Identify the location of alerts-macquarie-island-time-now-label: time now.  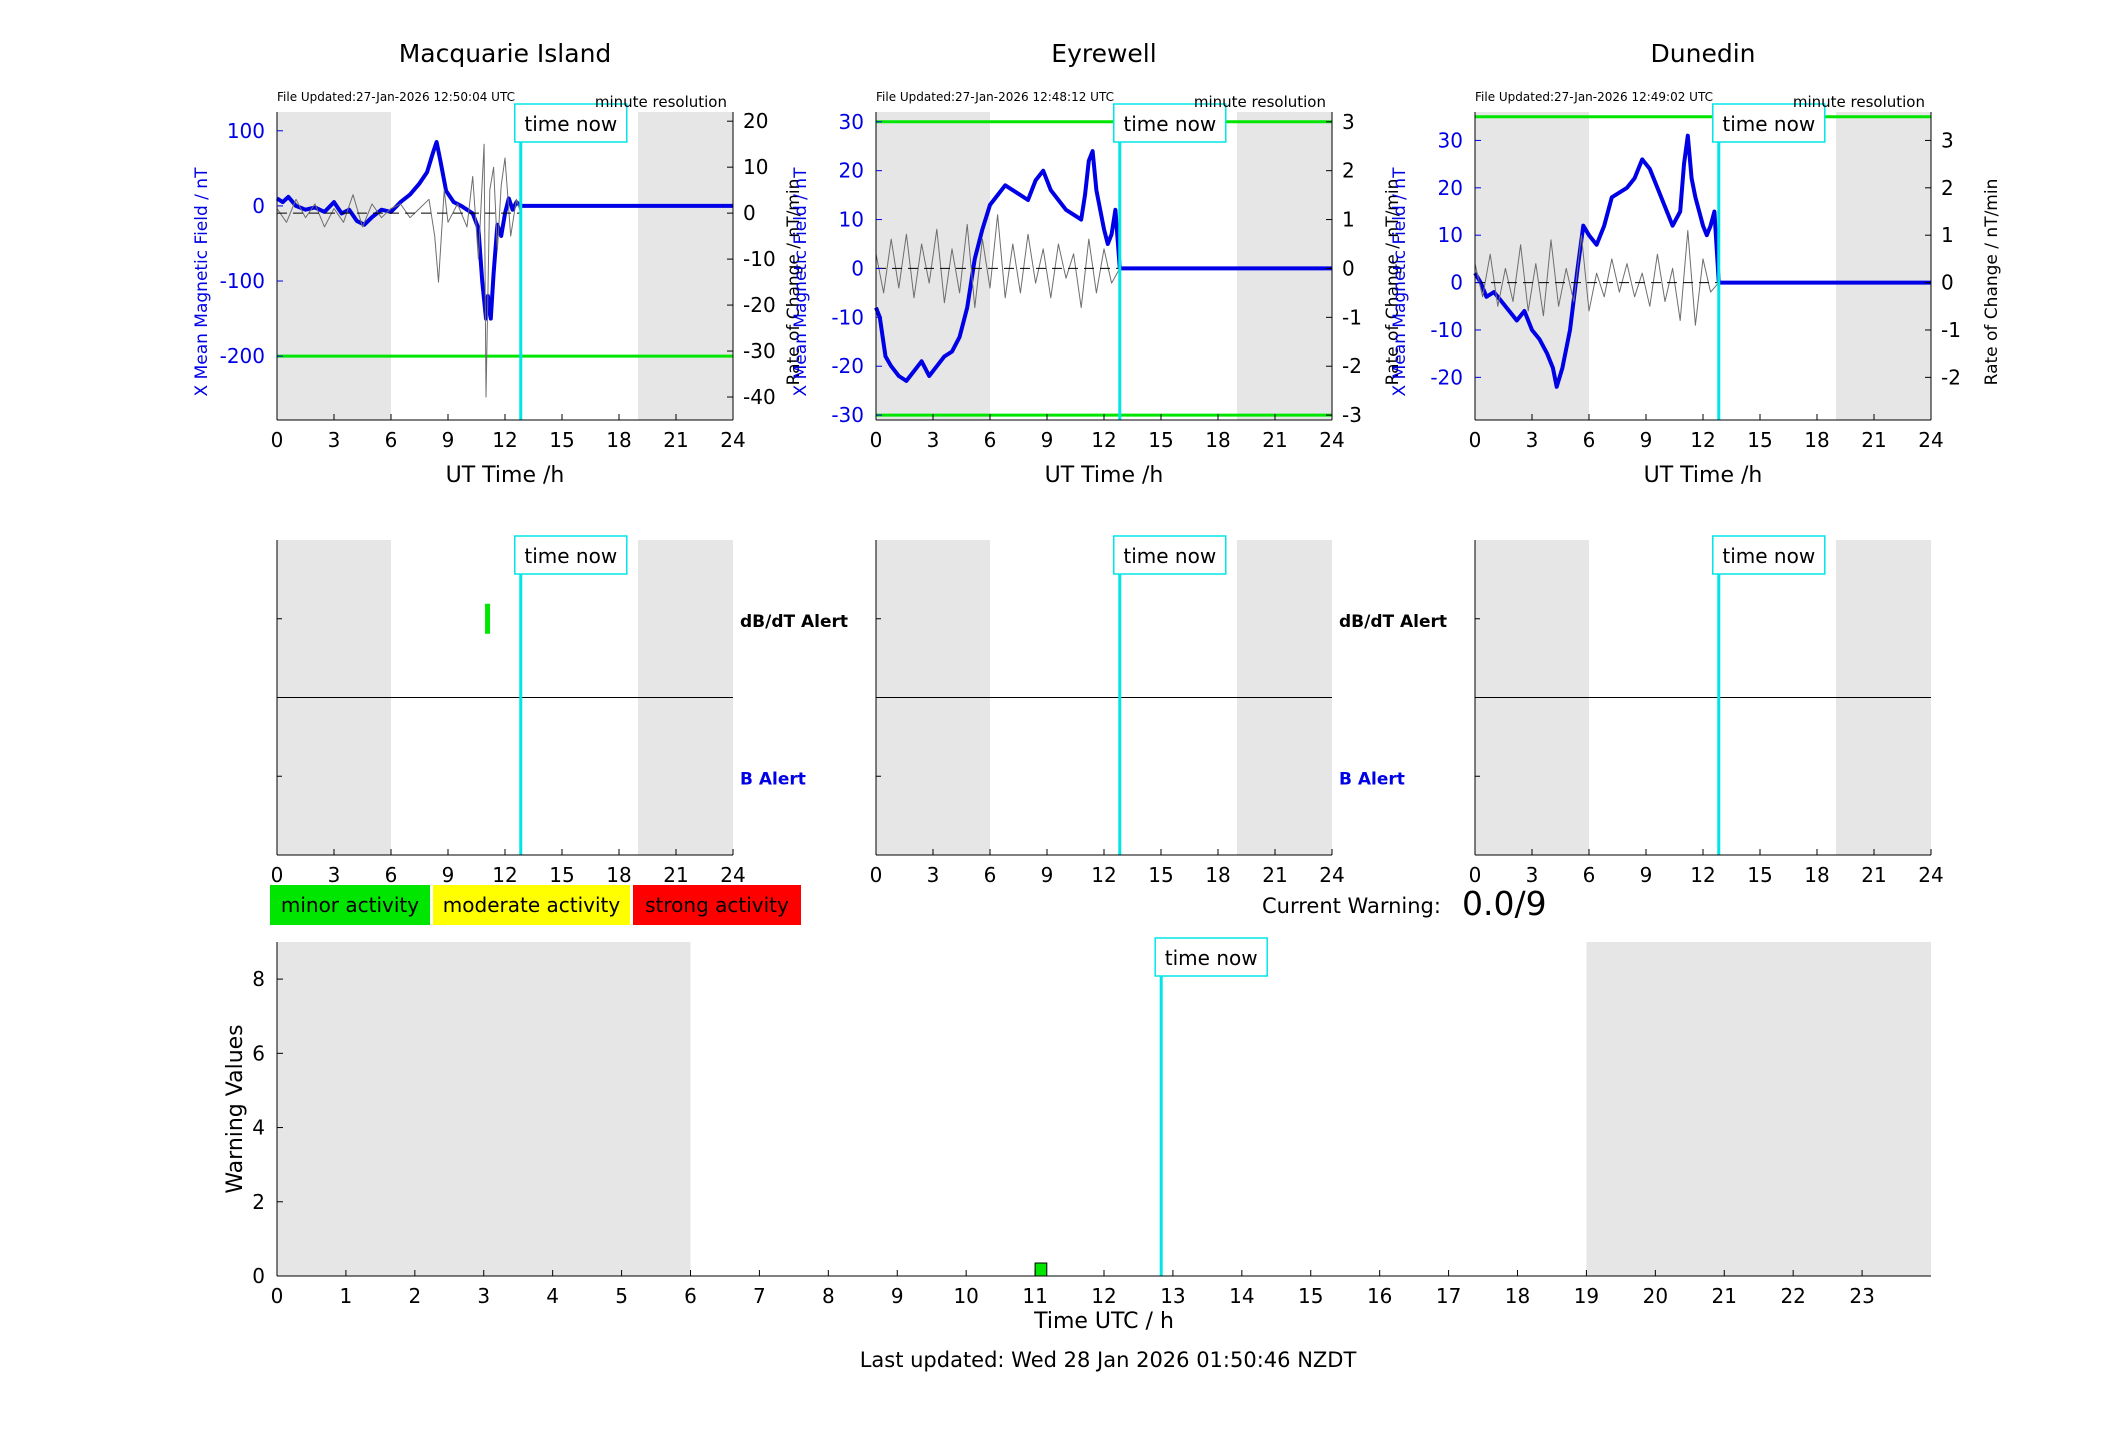
(570, 556).